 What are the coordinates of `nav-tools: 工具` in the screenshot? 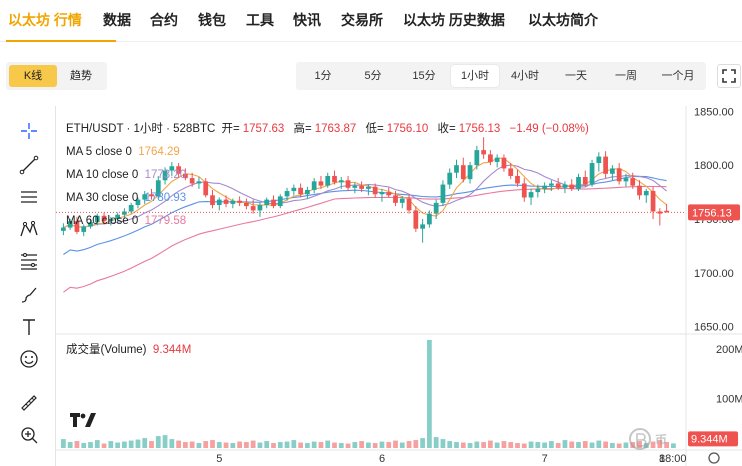 It's located at (260, 20).